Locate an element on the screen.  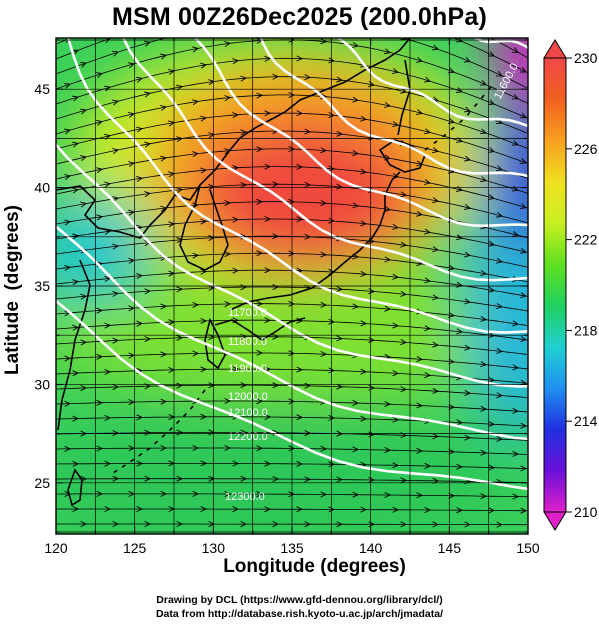
height-contour-label: 11800.0 is located at coordinates (247, 342).